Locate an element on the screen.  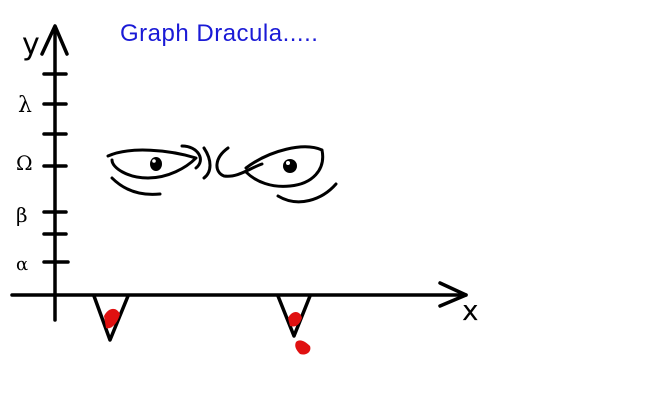
x-axis is located at coordinates (239, 294).